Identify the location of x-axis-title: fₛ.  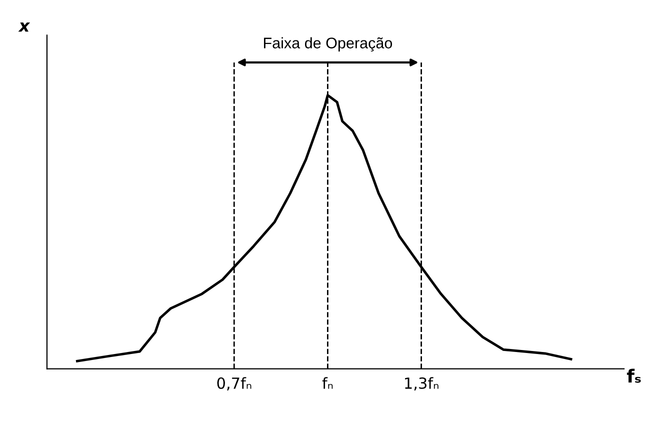
(633, 375).